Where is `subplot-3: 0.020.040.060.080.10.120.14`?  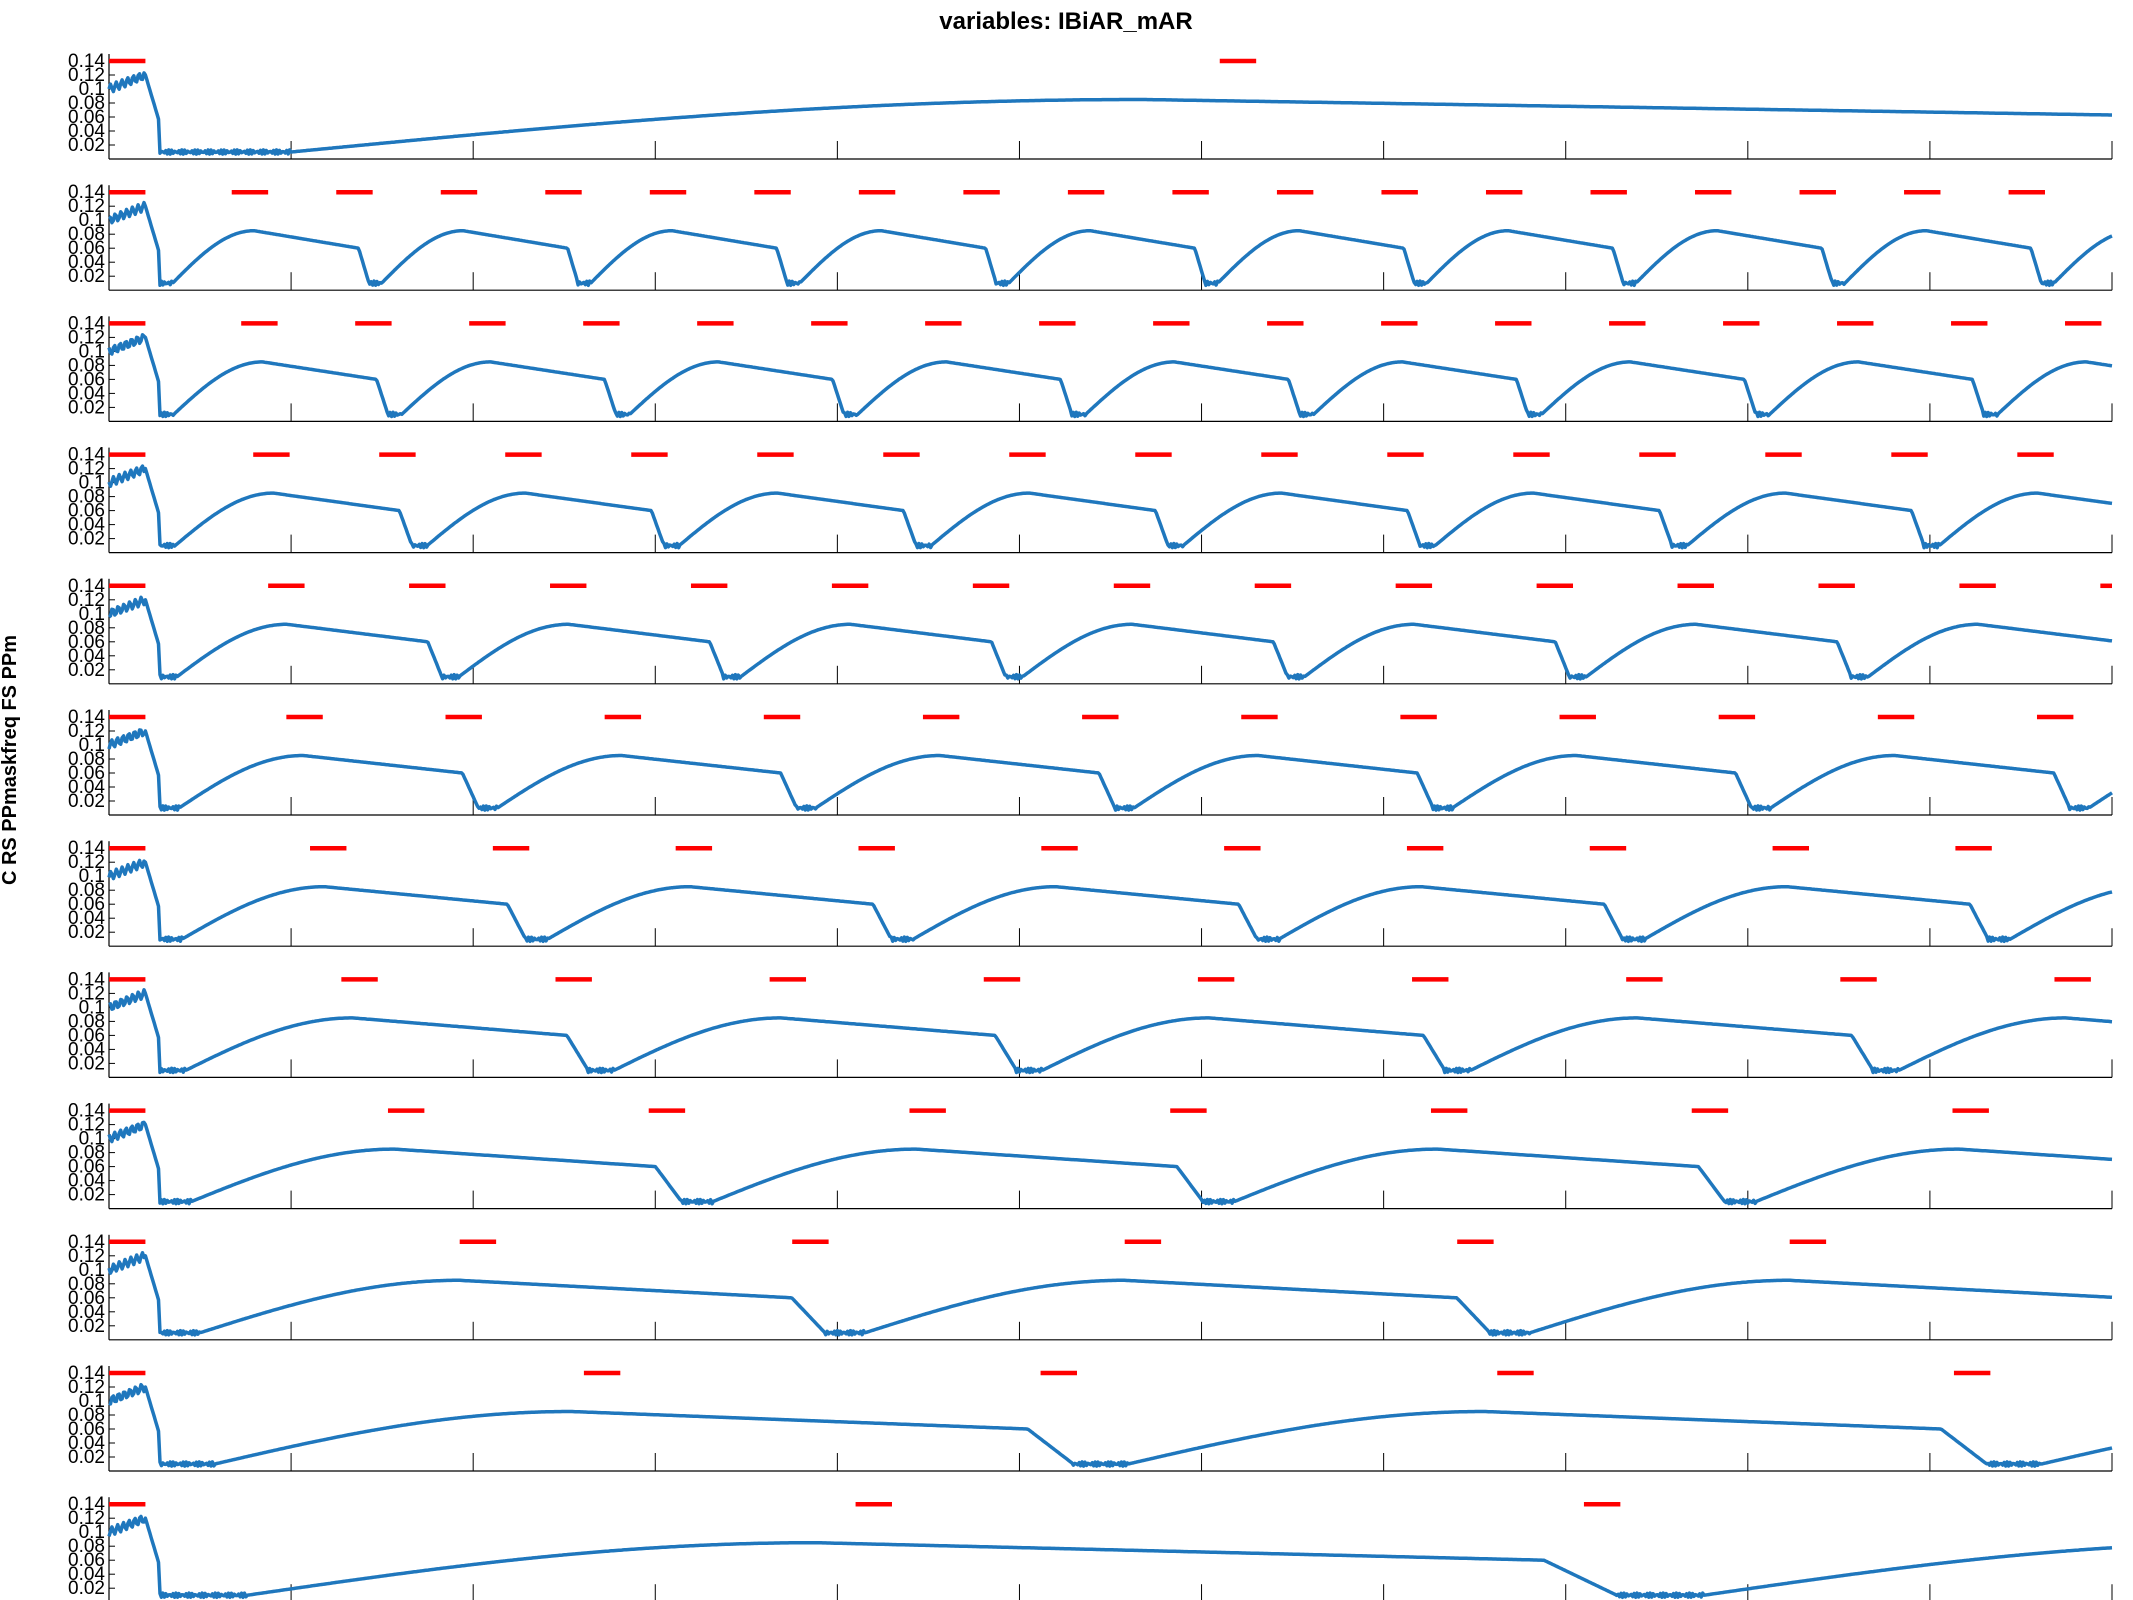
subplot-3: 0.020.040.060.080.10.120.14 is located at coordinates (1090, 367).